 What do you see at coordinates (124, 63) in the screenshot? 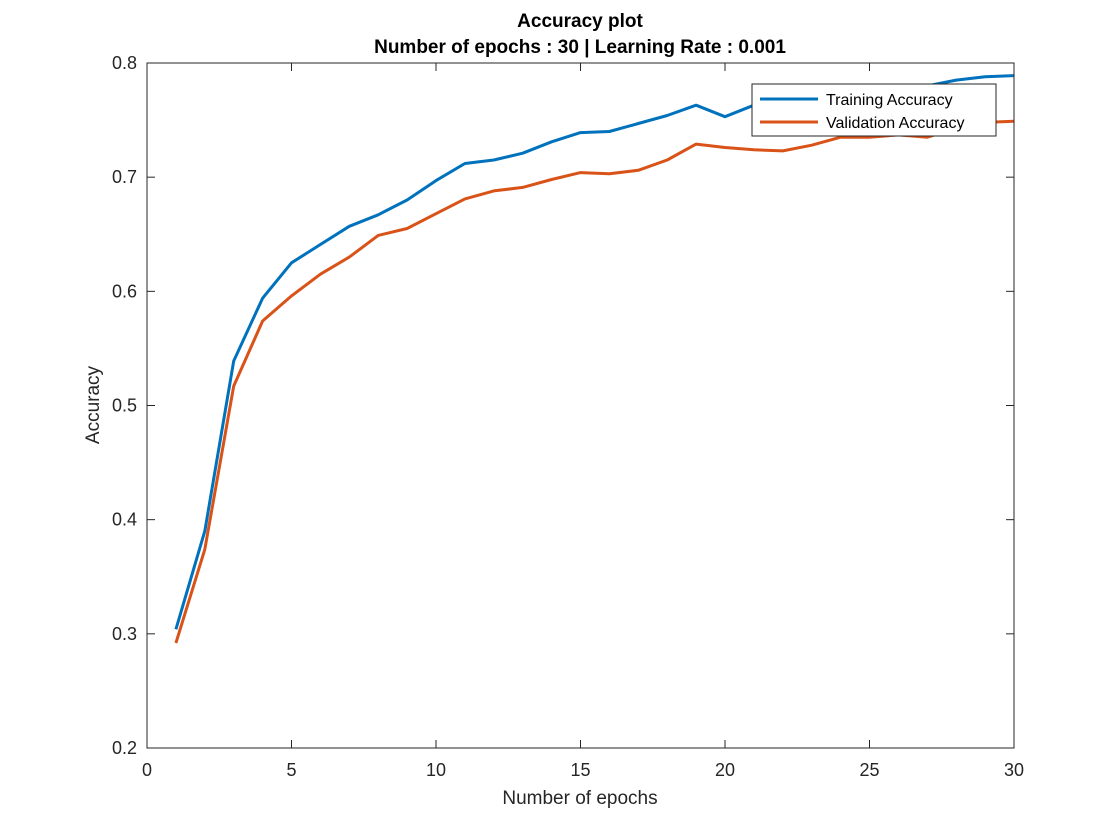
I see `y-tick-label: 0.8` at bounding box center [124, 63].